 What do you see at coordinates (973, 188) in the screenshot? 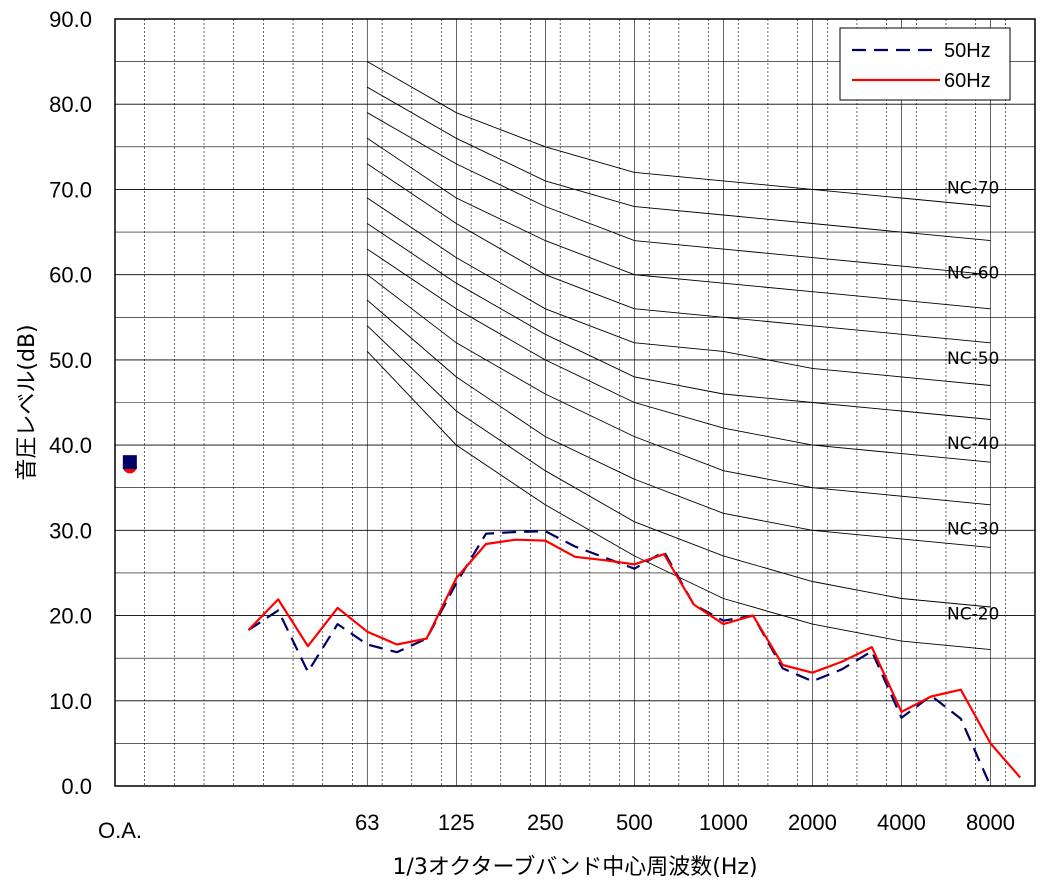
I see `nc-label: NC-70` at bounding box center [973, 188].